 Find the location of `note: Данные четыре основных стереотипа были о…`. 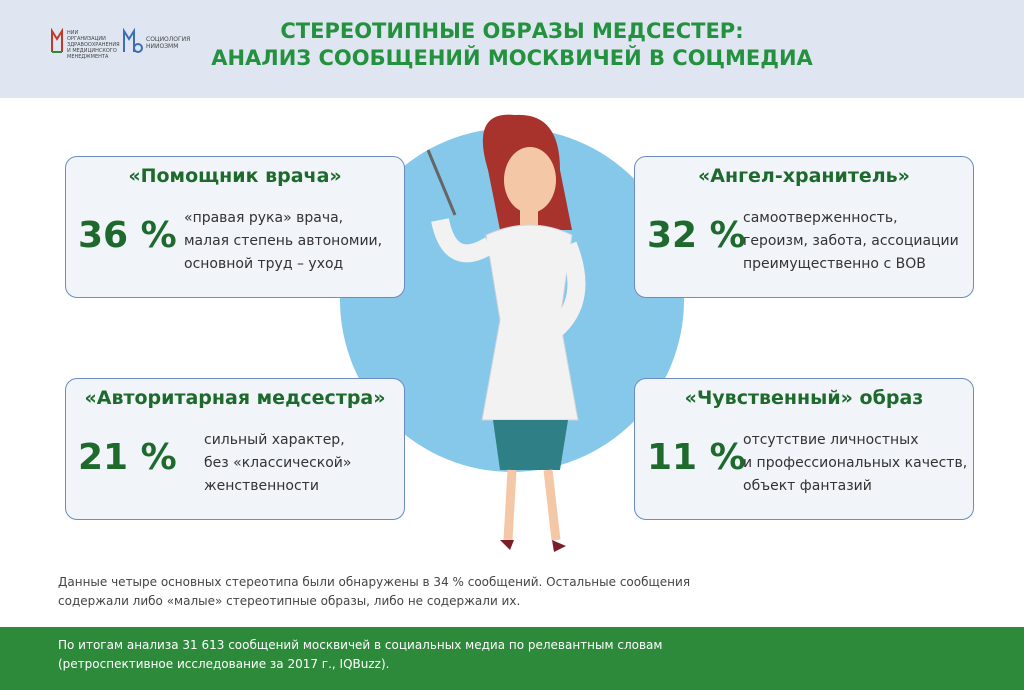

note: Данные четыре основных стереотипа были о… is located at coordinates (374, 592).